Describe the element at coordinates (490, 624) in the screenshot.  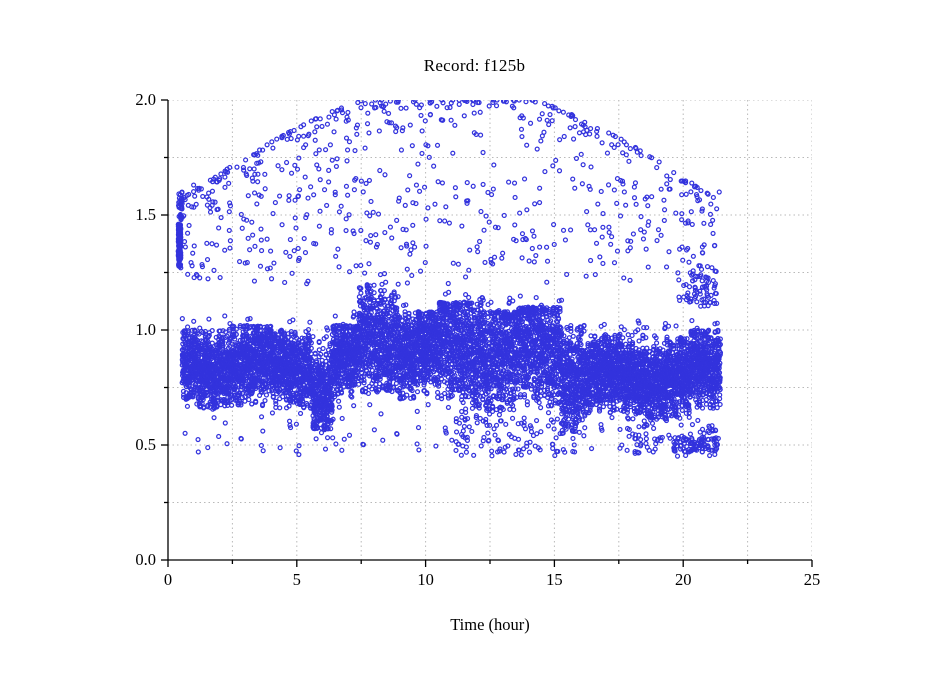
I see `x-axis-title: Time (hour)` at that location.